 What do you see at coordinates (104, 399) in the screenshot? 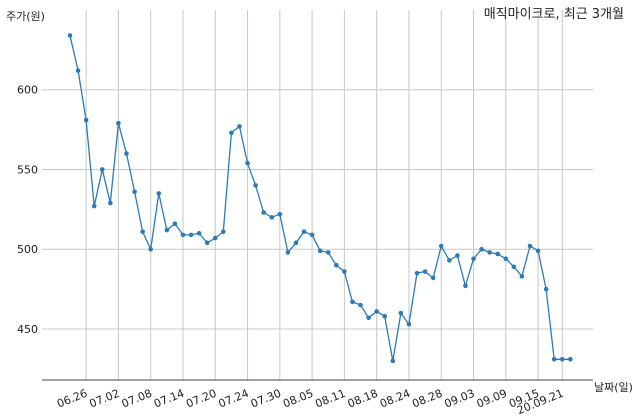
I see `x-tick-label: 07.02` at bounding box center [104, 399].